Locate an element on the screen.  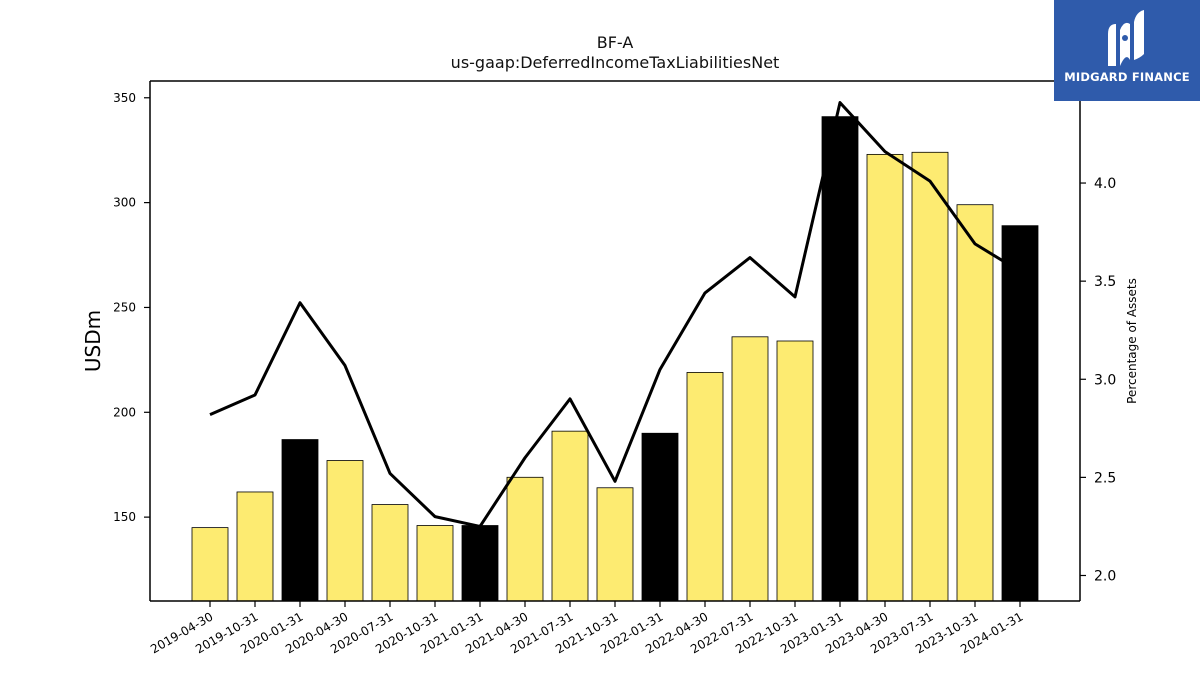
y2-tick-label: 3.5 is located at coordinates (1105, 282).